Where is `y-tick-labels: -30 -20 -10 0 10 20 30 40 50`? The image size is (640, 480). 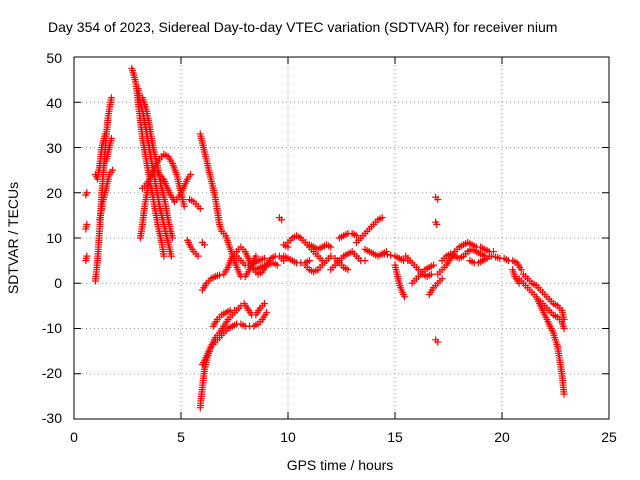 y-tick-labels: -30 -20 -10 0 10 20 30 40 50 is located at coordinates (52, 238).